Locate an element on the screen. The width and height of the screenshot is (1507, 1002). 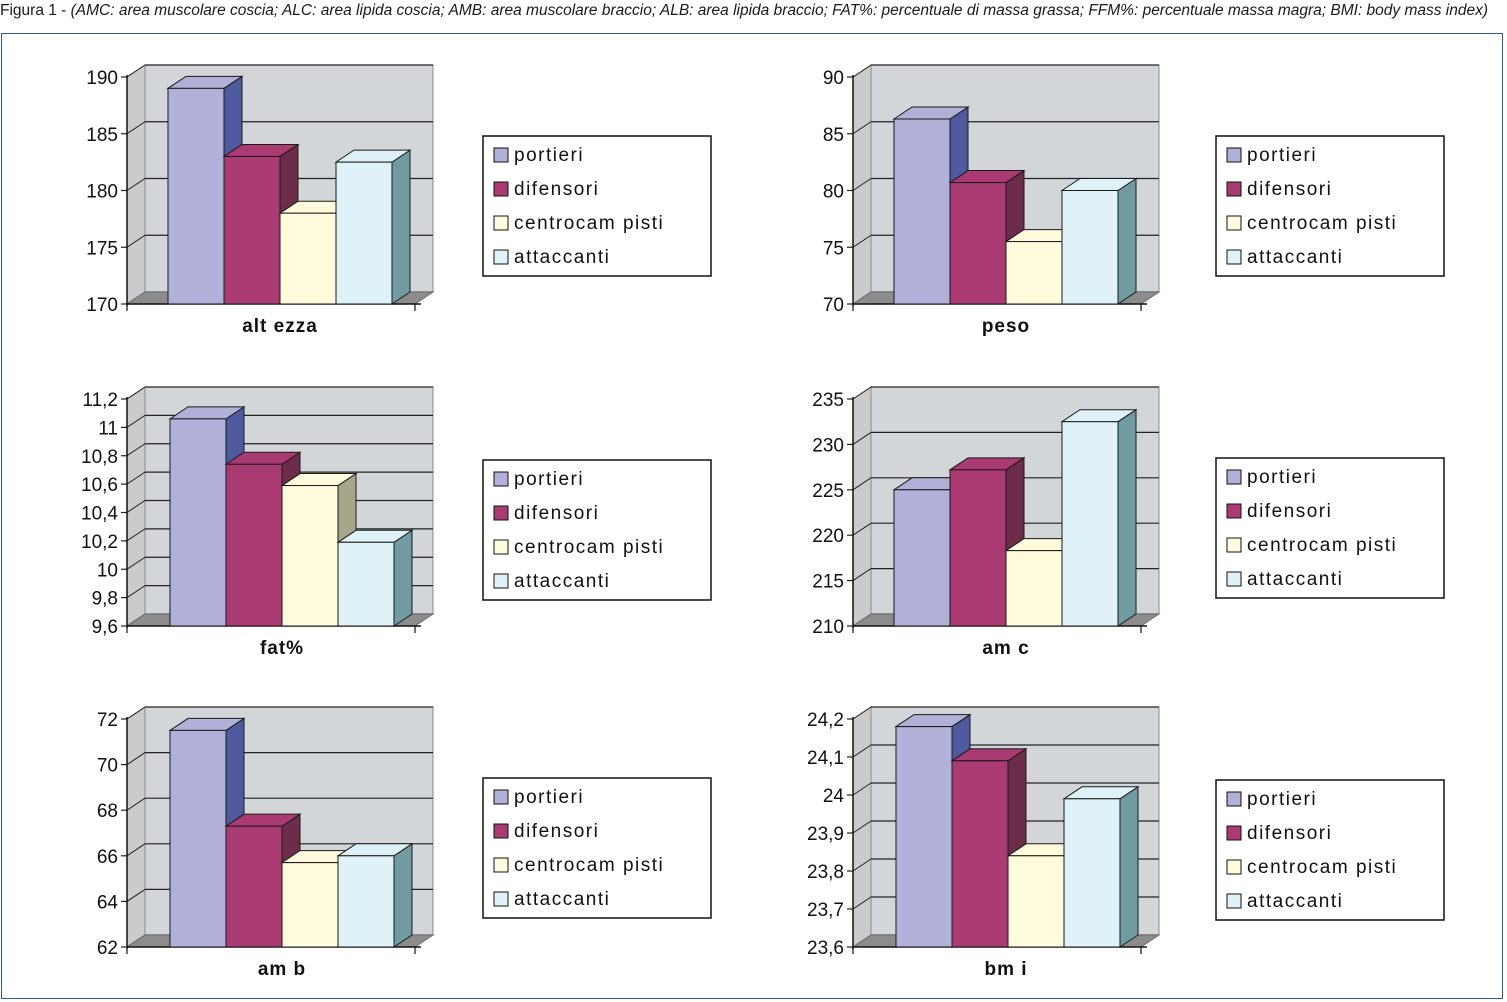
y-tick-label: 90 is located at coordinates (833, 78).